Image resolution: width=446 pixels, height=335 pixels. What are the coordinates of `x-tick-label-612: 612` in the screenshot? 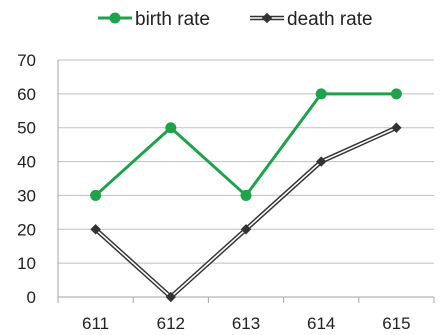 It's located at (171, 323).